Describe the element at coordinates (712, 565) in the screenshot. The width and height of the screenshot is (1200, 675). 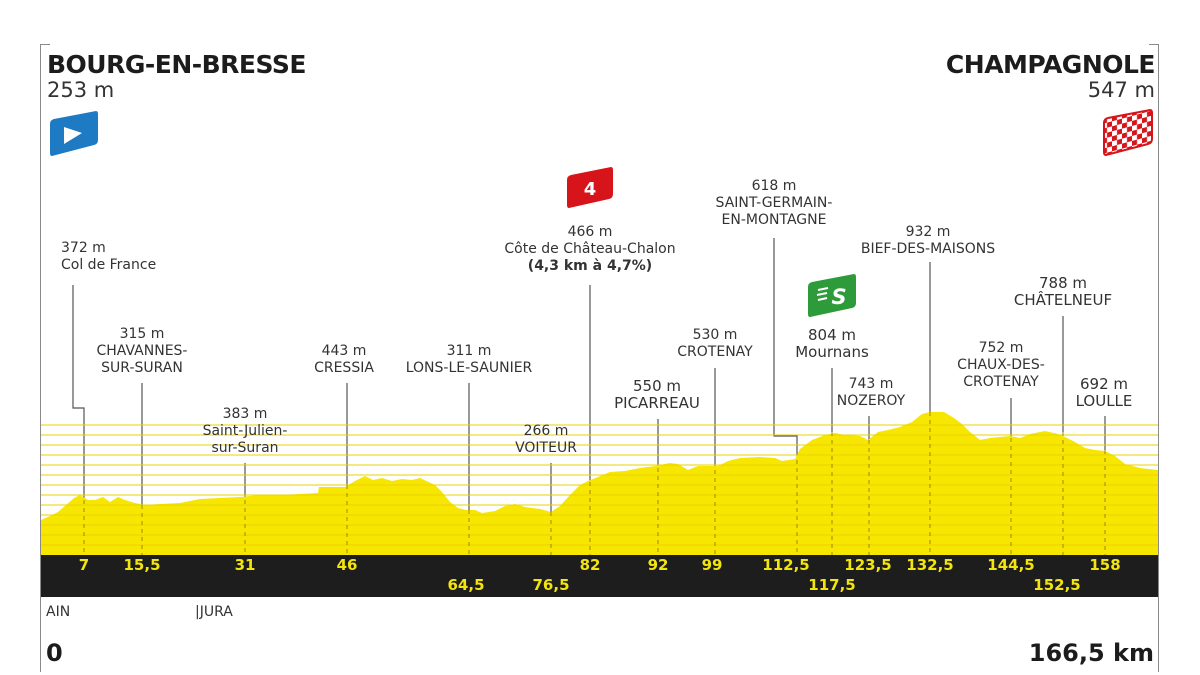
I see `km-marker: 99` at that location.